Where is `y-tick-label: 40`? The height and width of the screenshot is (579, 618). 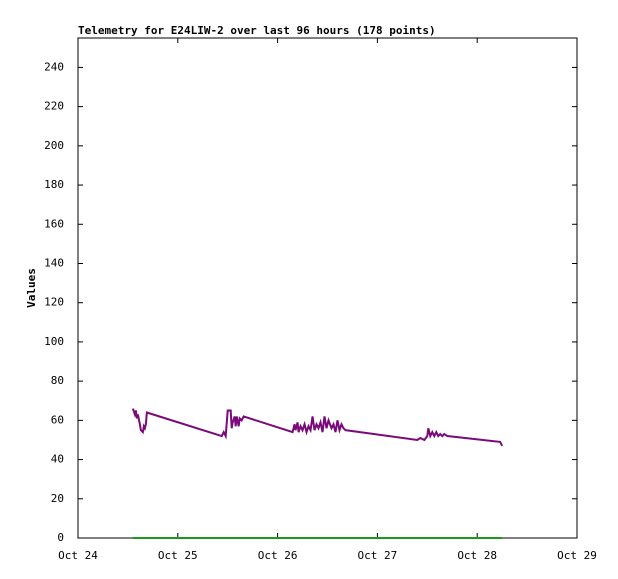
y-tick-label: 40 is located at coordinates (57, 459).